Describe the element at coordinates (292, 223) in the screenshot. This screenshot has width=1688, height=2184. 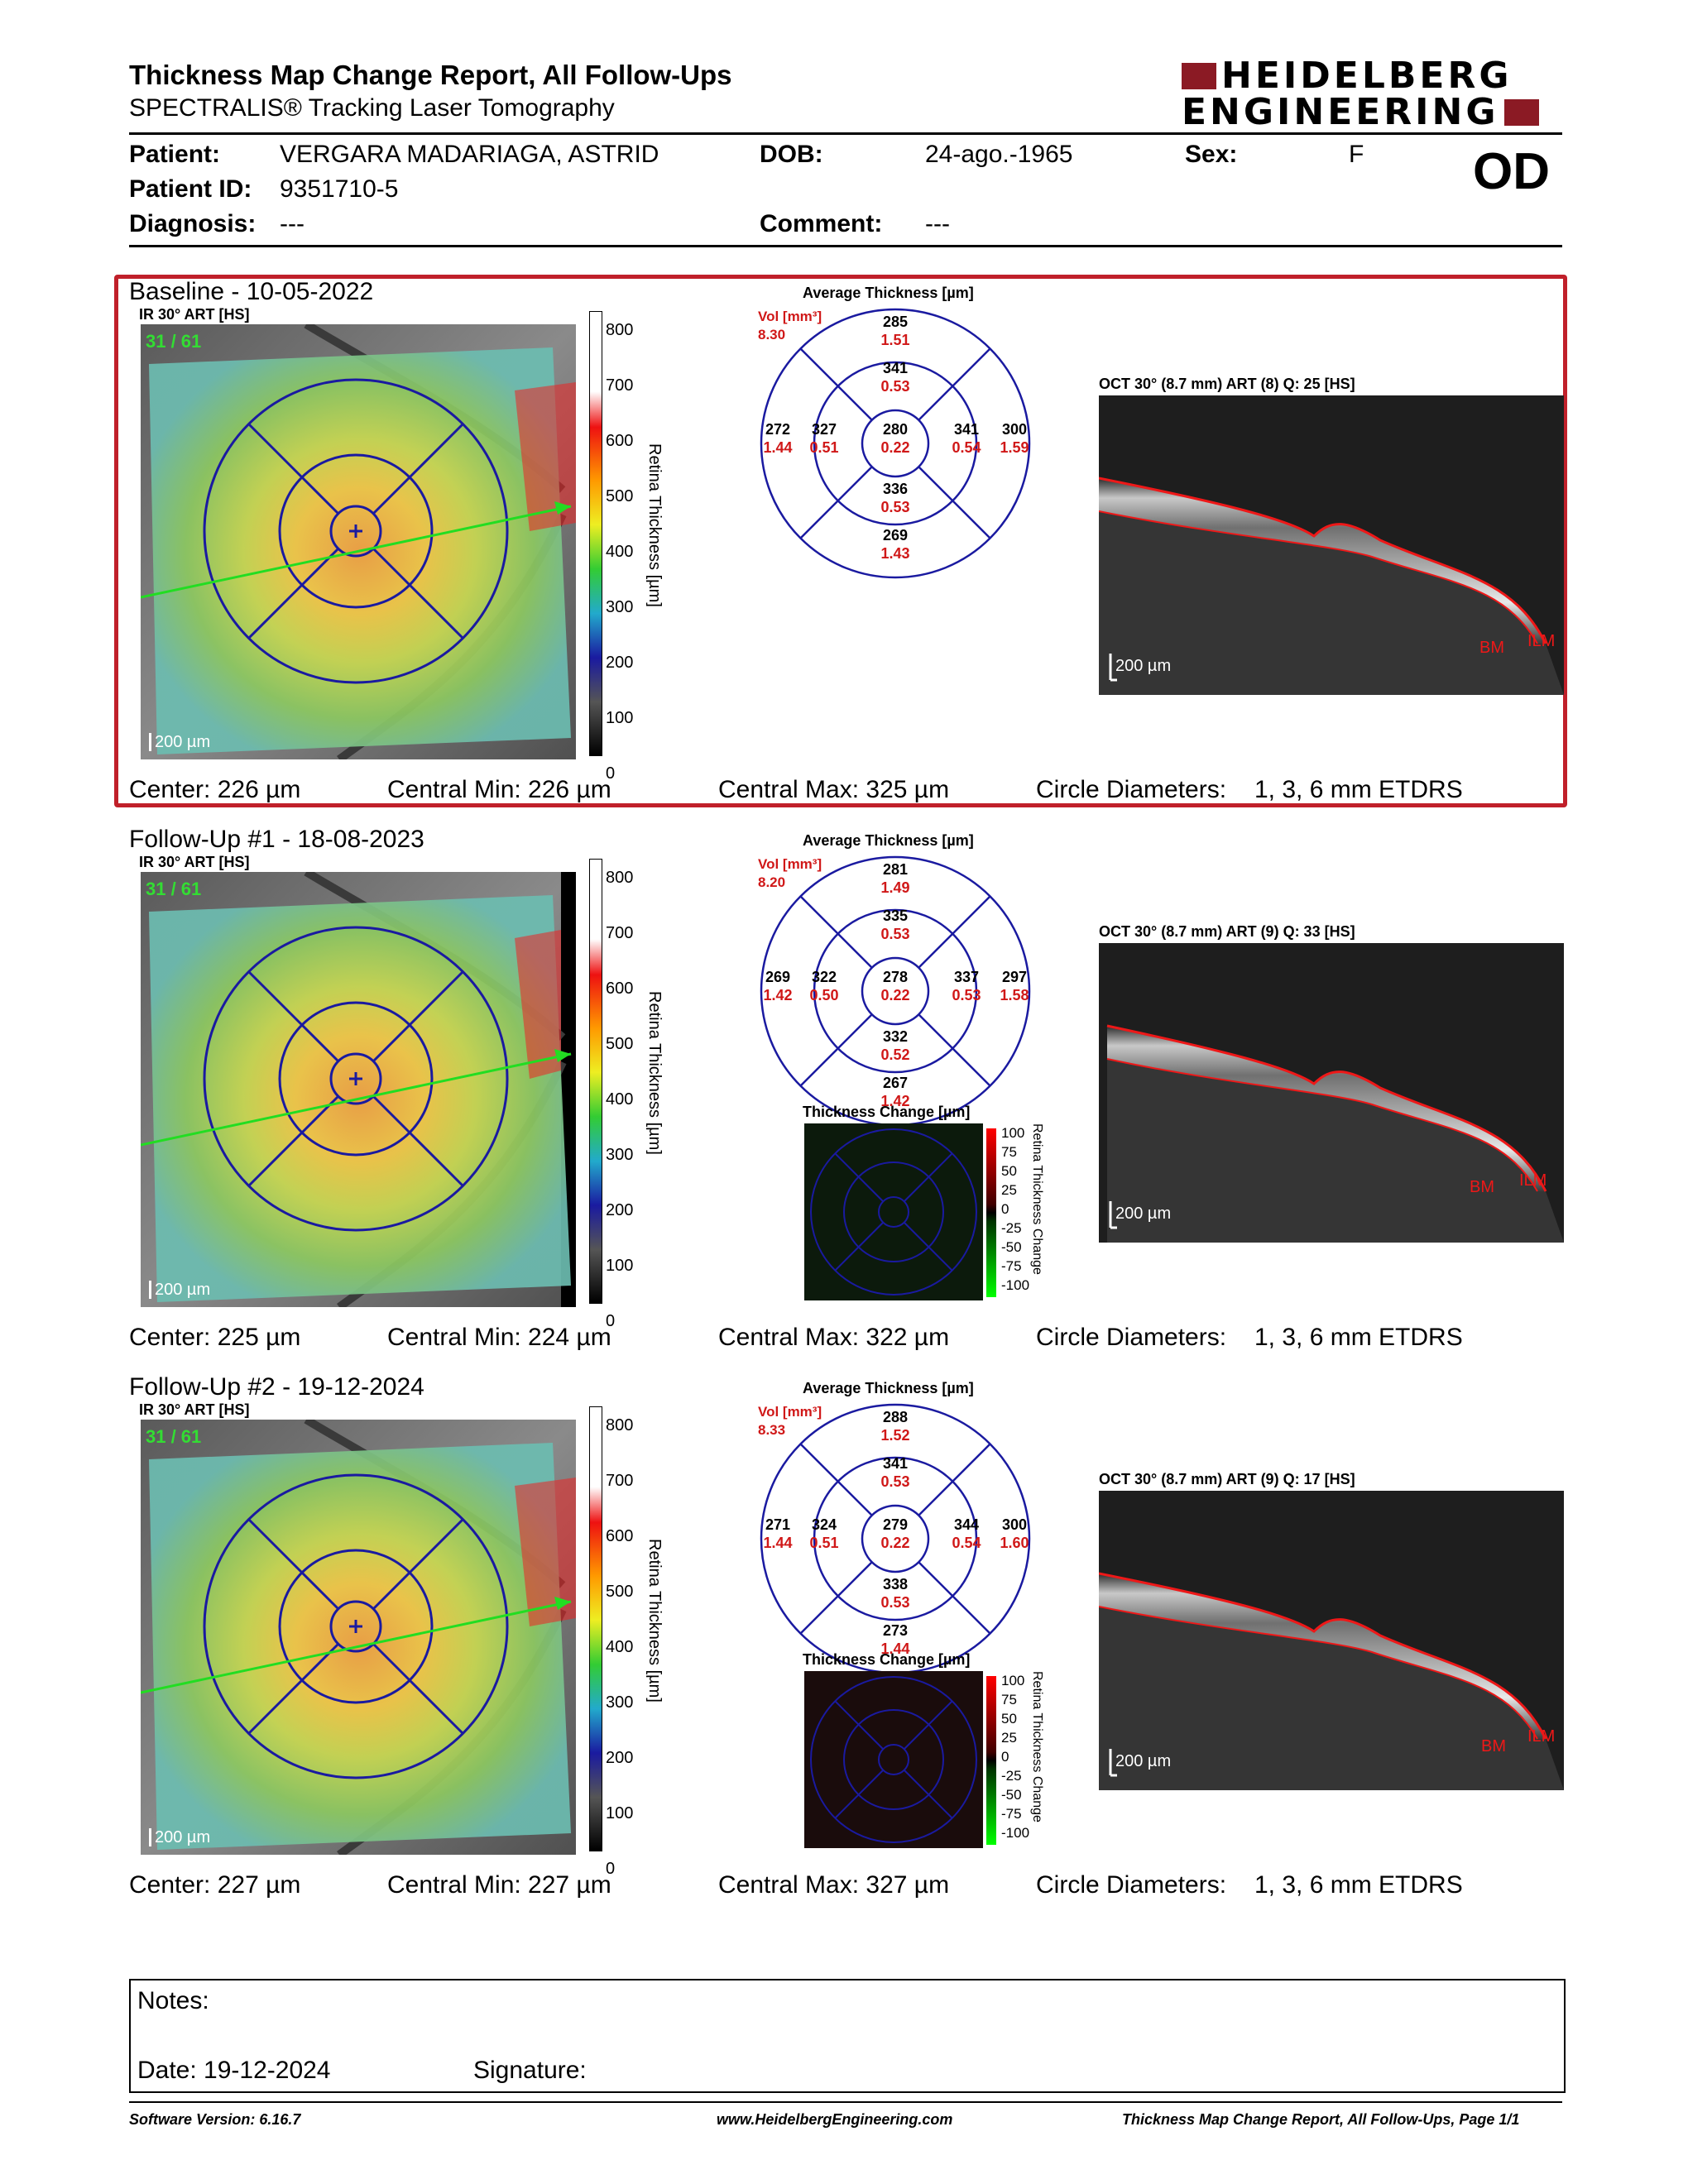
I see `diagnosis-value: ---` at that location.